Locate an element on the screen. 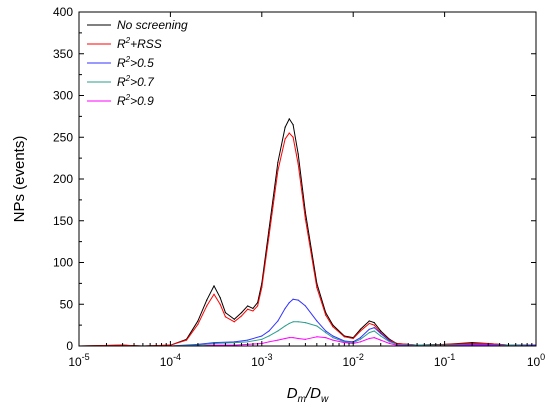  legend: No screening R2+RSS R2>0.5 R2>0.7 R2>0.9 is located at coordinates (137, 63).